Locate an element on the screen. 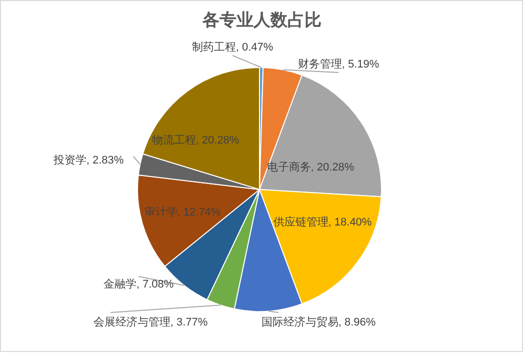 This screenshot has height=354, width=525. slice-label: 财务管理, 5.19% is located at coordinates (339, 64).